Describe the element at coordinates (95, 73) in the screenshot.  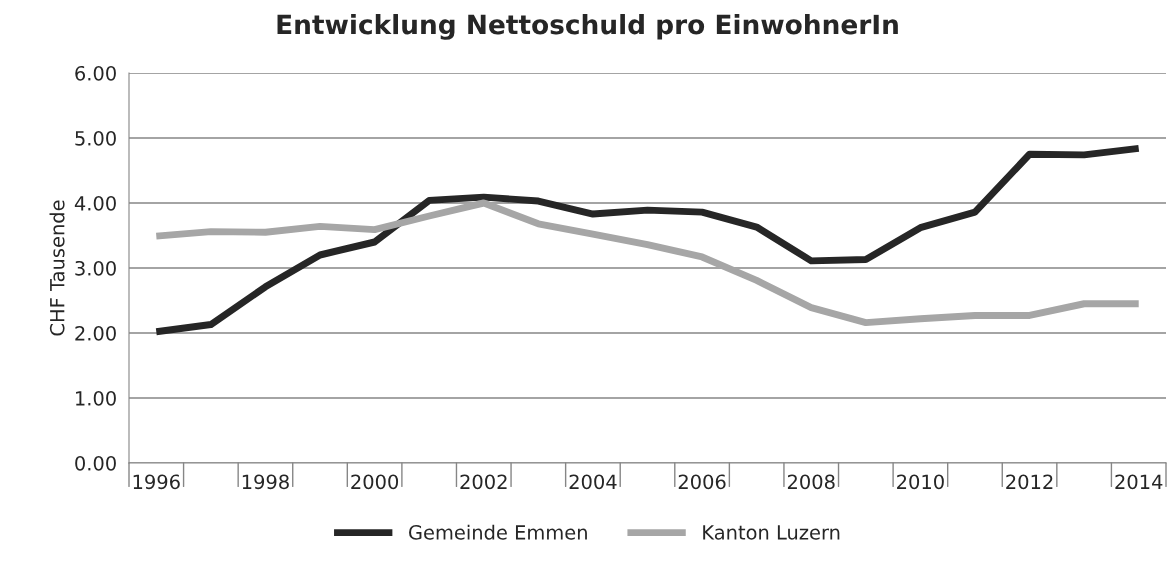
I see `y-tick-label: 6.00` at that location.